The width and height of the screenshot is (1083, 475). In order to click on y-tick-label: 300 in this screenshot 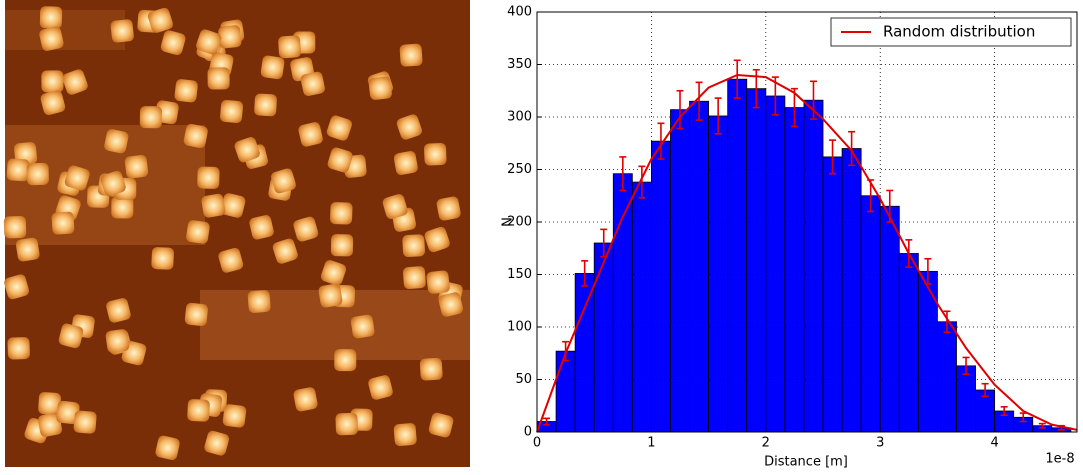, I will do `click(519, 117)`.